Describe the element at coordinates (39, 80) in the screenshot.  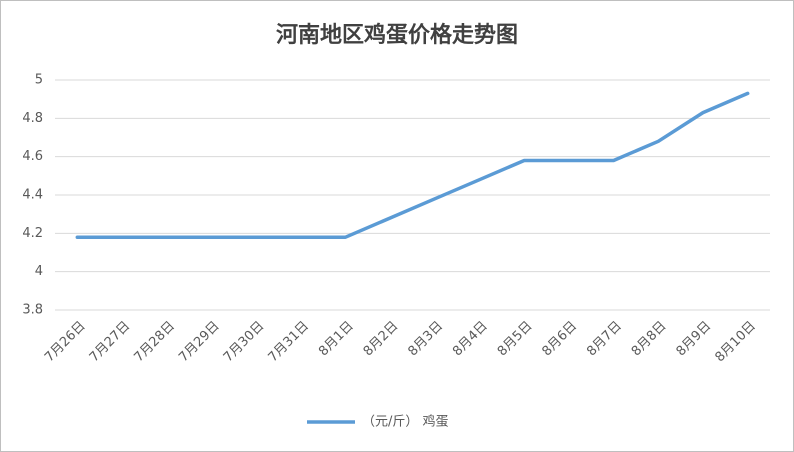
I see `y-tick-label: 5` at that location.